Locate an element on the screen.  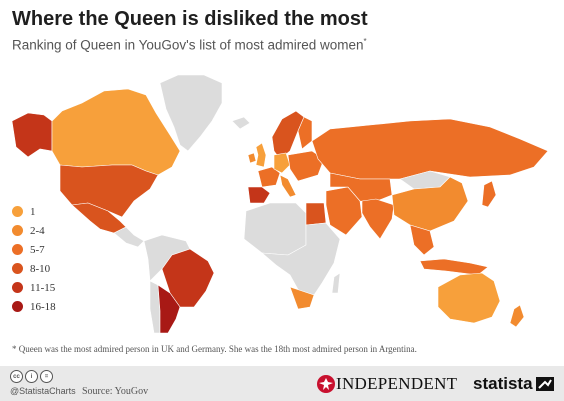
legend-label: 11-15 is located at coordinates (43, 287).